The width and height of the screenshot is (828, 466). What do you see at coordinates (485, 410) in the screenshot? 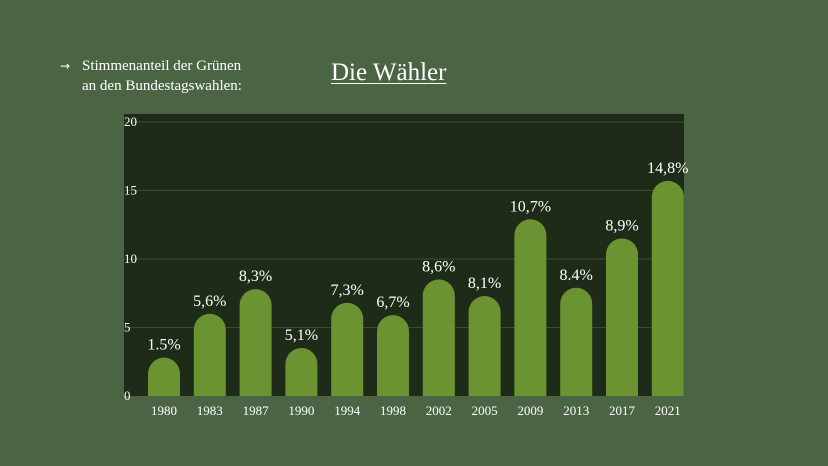
I see `x-tick-label: 2005` at bounding box center [485, 410].